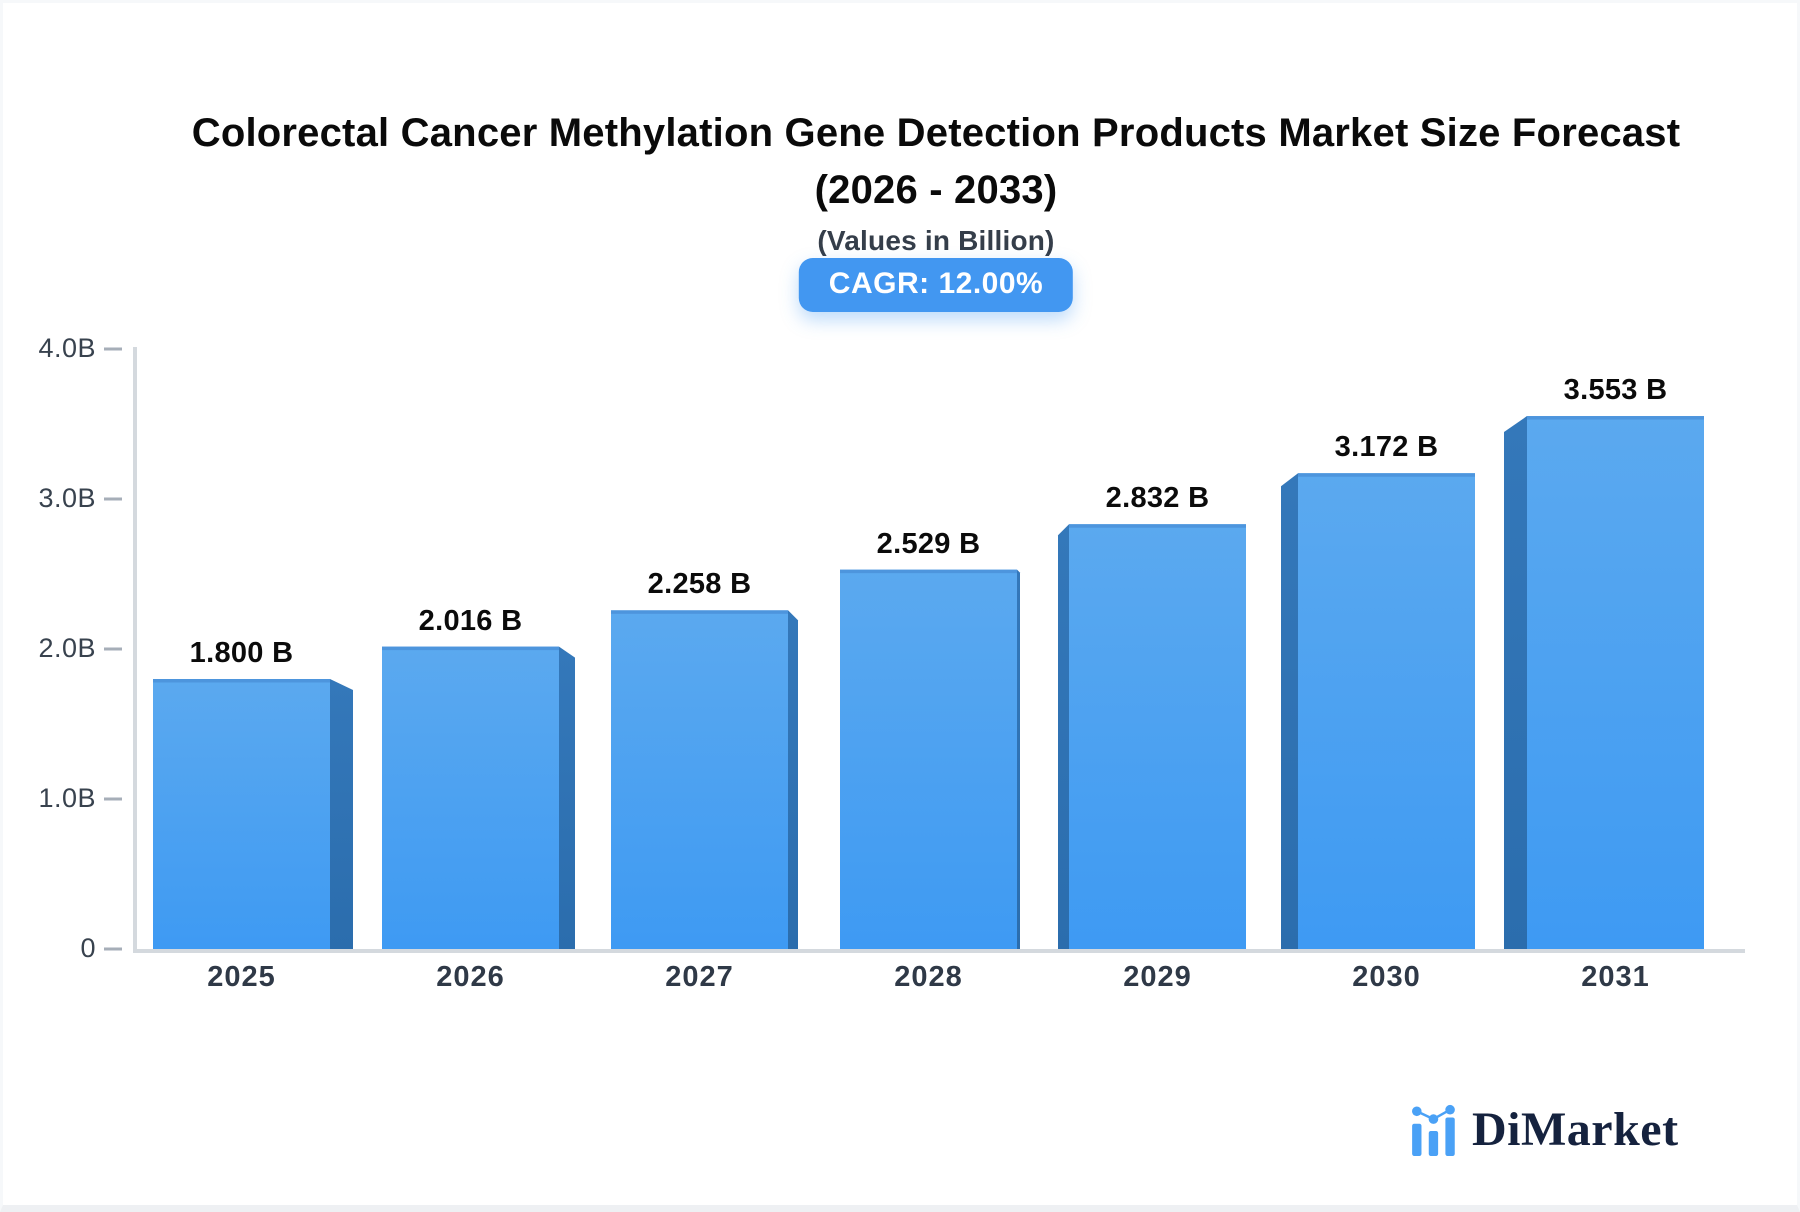  What do you see at coordinates (241, 814) in the screenshot?
I see `bar-2025` at bounding box center [241, 814].